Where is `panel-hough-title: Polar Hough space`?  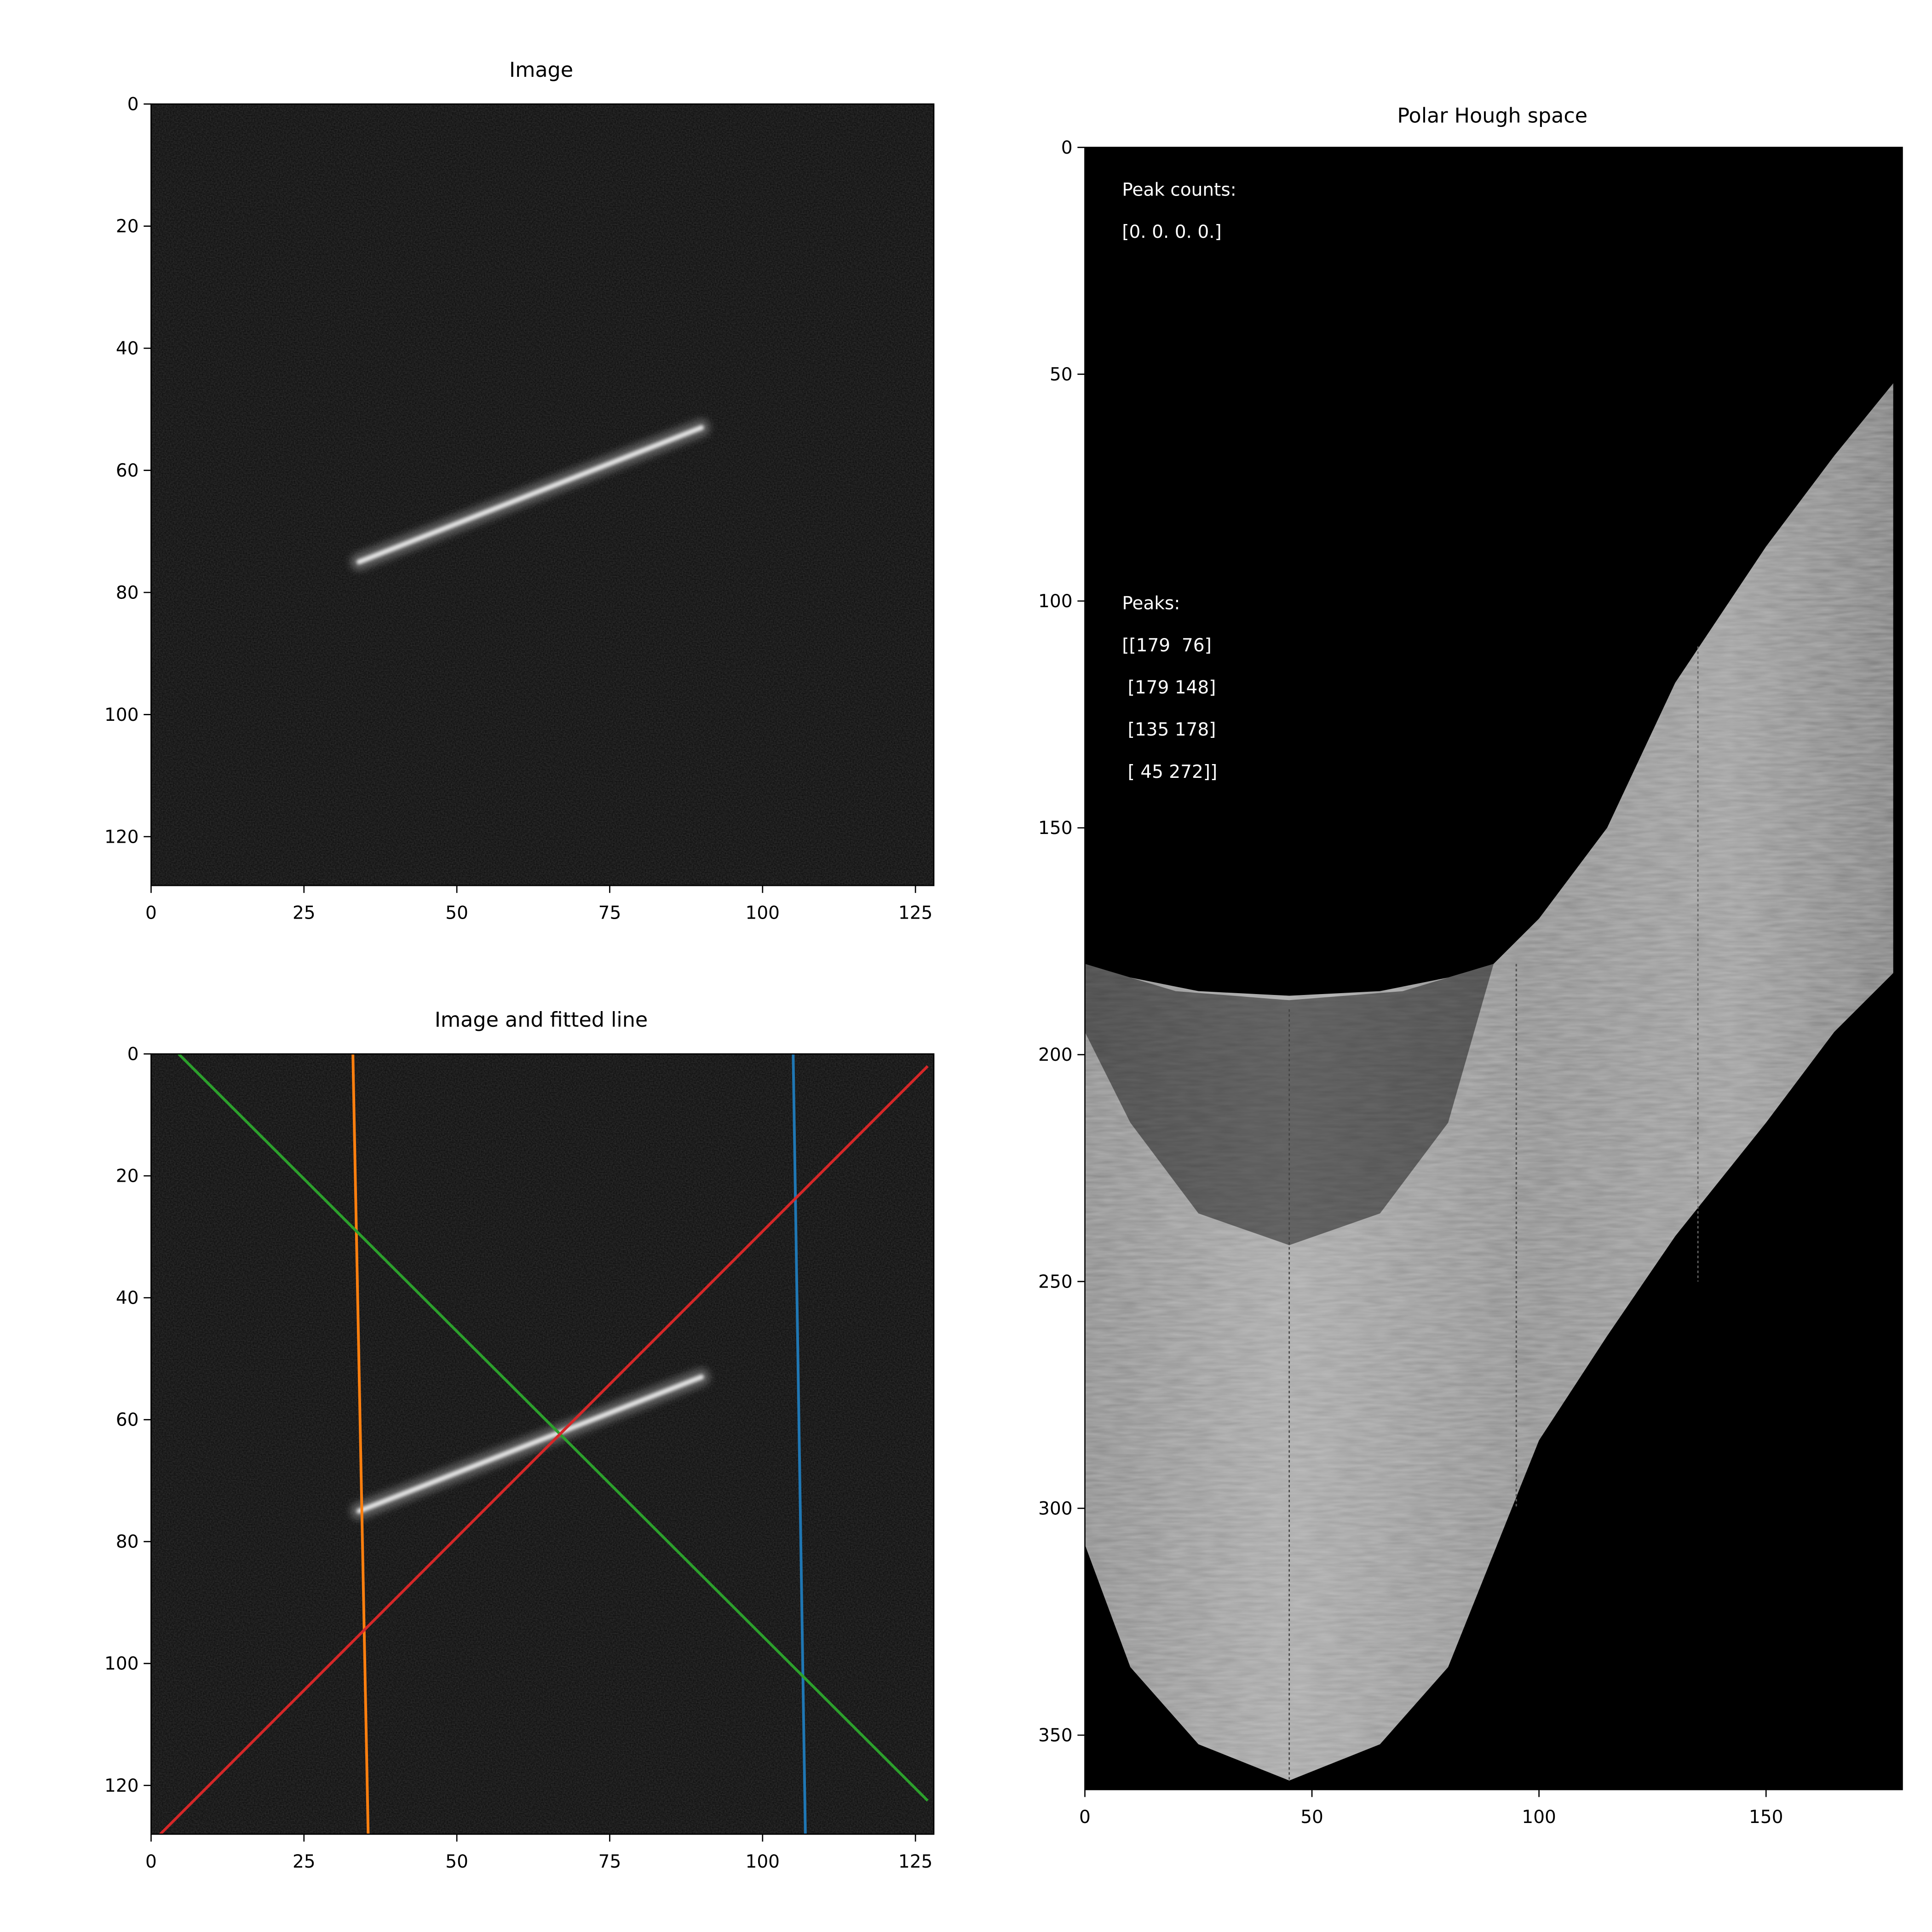 panel-hough-title: Polar Hough space is located at coordinates (1492, 116).